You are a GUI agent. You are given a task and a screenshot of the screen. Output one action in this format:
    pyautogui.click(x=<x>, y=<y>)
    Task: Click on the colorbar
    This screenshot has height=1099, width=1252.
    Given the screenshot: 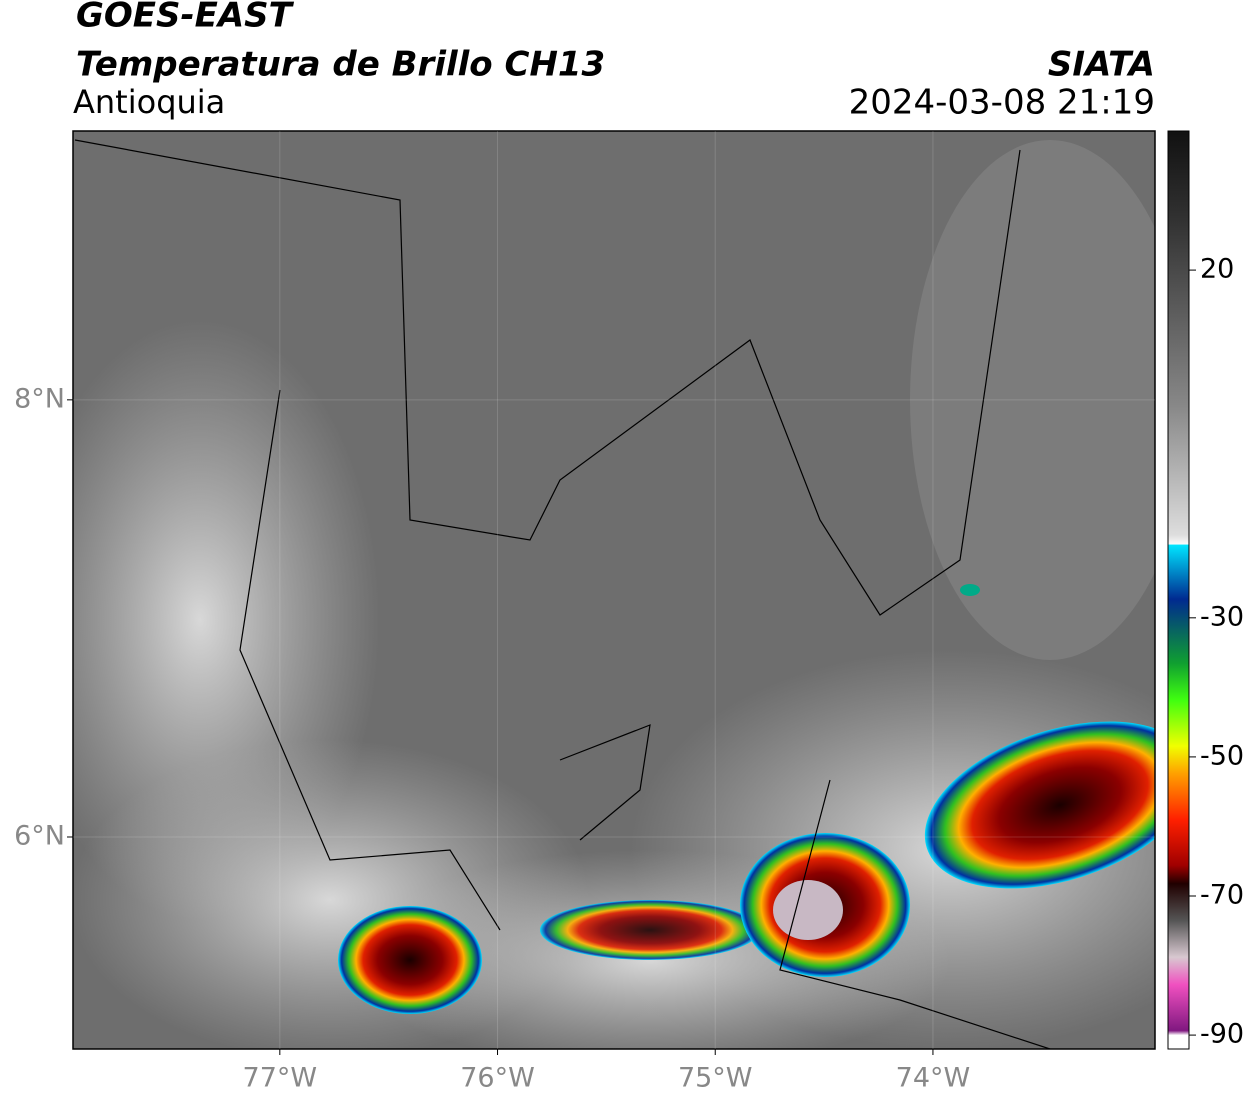 What is the action you would take?
    pyautogui.click(x=1178, y=590)
    